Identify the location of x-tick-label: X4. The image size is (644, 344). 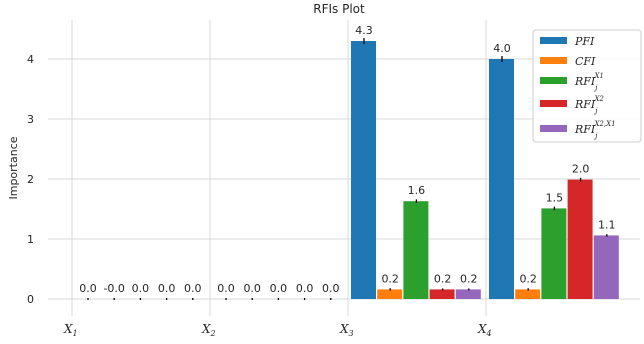
(484, 330).